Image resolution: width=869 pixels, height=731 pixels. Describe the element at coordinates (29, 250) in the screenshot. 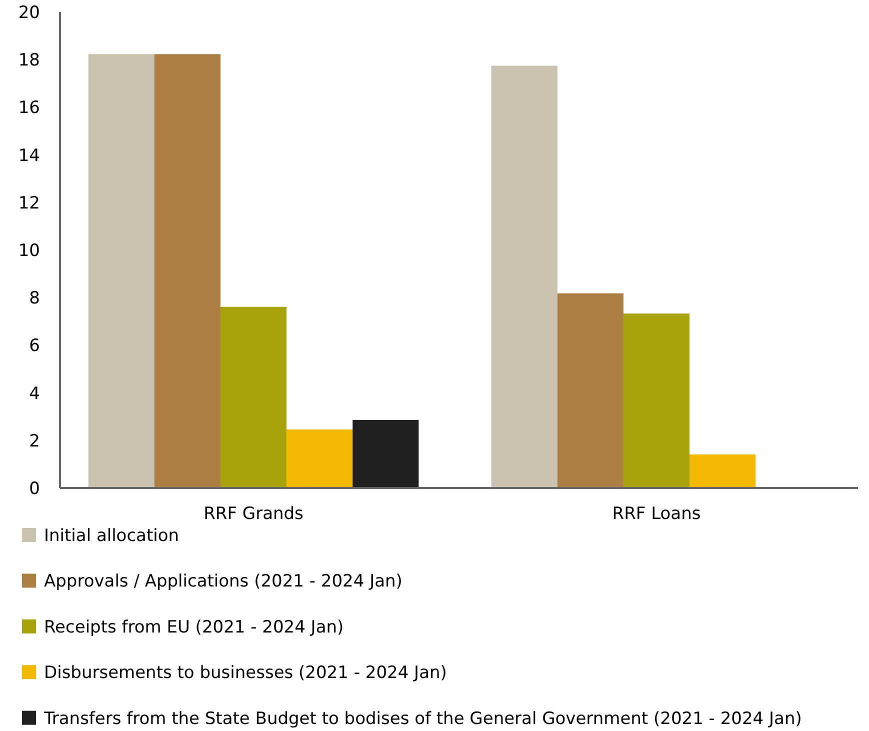

I see `y-tick-label: 10` at that location.